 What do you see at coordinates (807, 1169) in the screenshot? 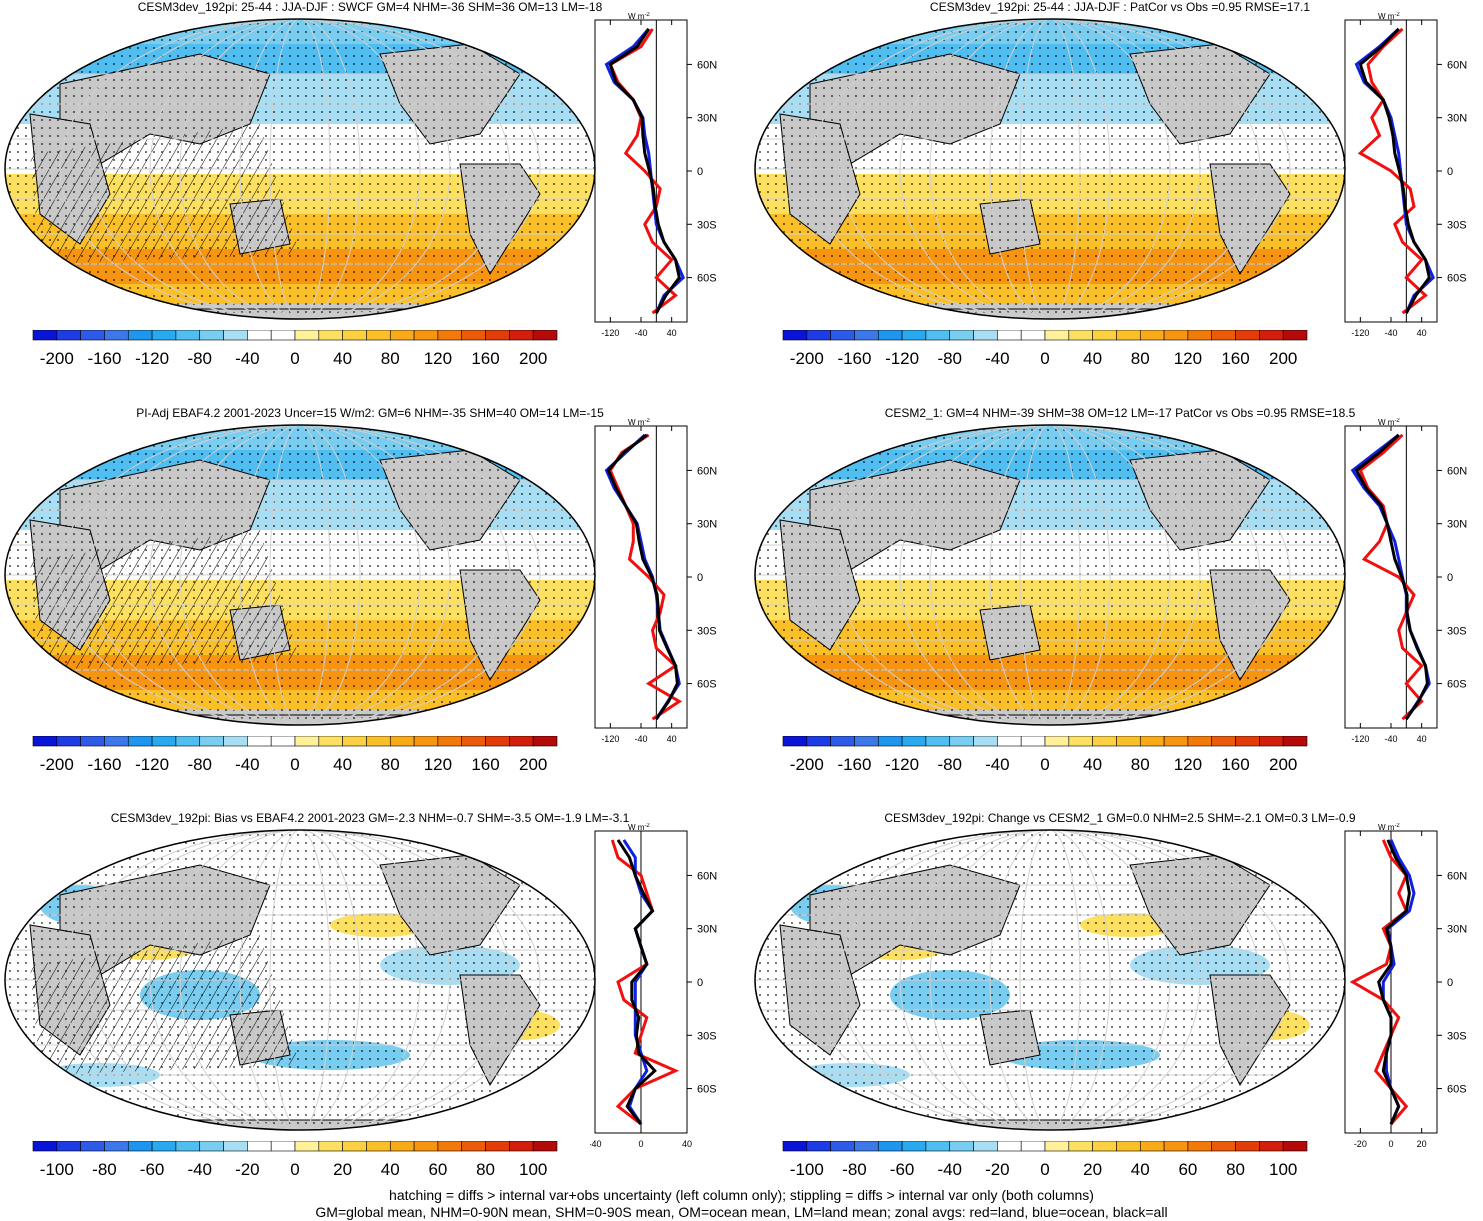
I see `colorbar-tick-label: -100` at bounding box center [807, 1169].